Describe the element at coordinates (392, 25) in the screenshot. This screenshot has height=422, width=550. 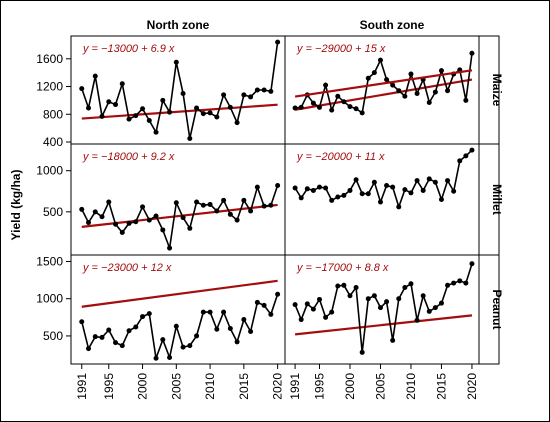
I see `column-title-south-zone: South zone` at that location.